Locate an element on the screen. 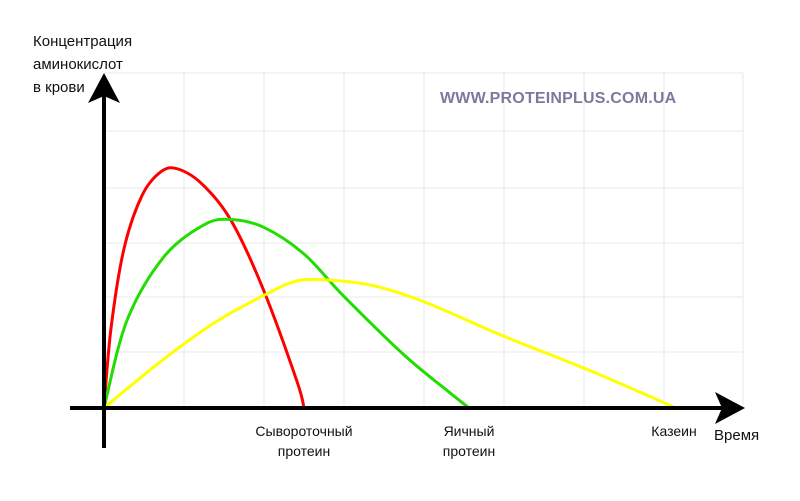 The width and height of the screenshot is (800, 501). x-axis-label: Время is located at coordinates (737, 435).